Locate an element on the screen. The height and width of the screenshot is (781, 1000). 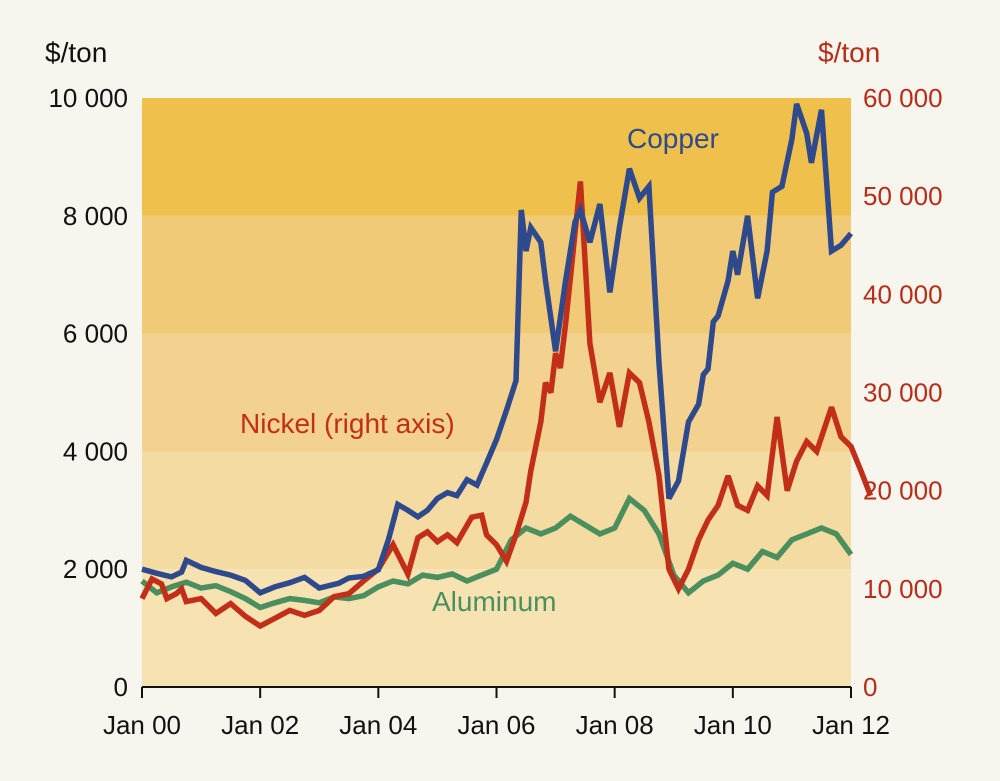
right-tick-label: 40 000 is located at coordinates (903, 294).